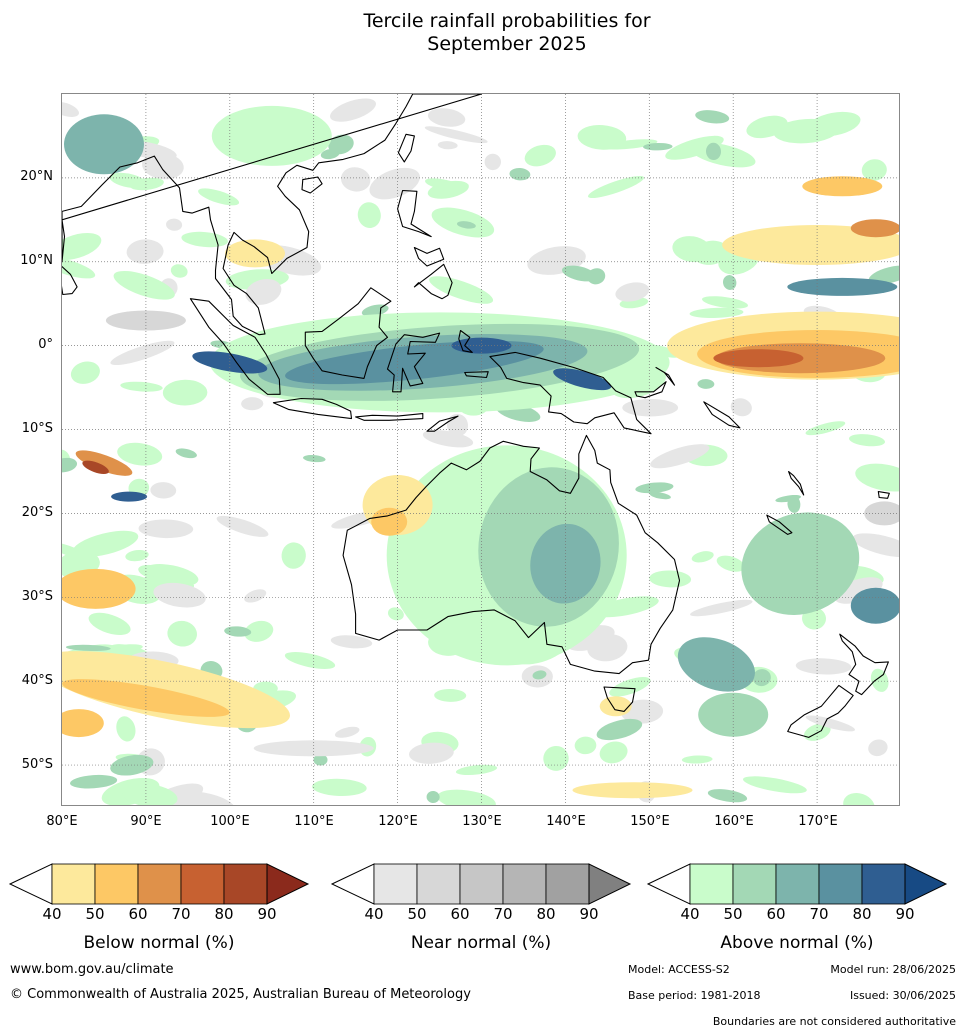  I want to click on above-tick-40: 40, so click(690, 914).